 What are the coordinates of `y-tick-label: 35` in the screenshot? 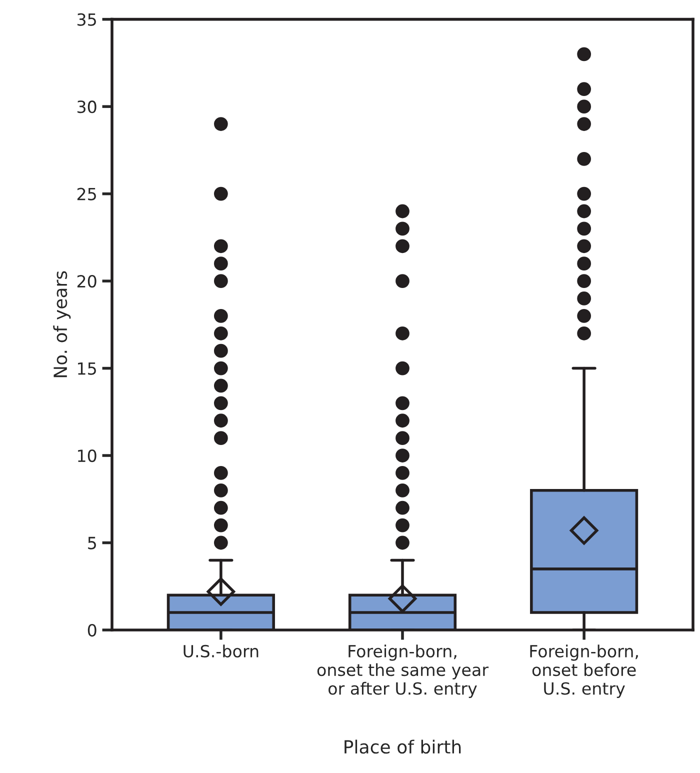 It's located at (86, 19).